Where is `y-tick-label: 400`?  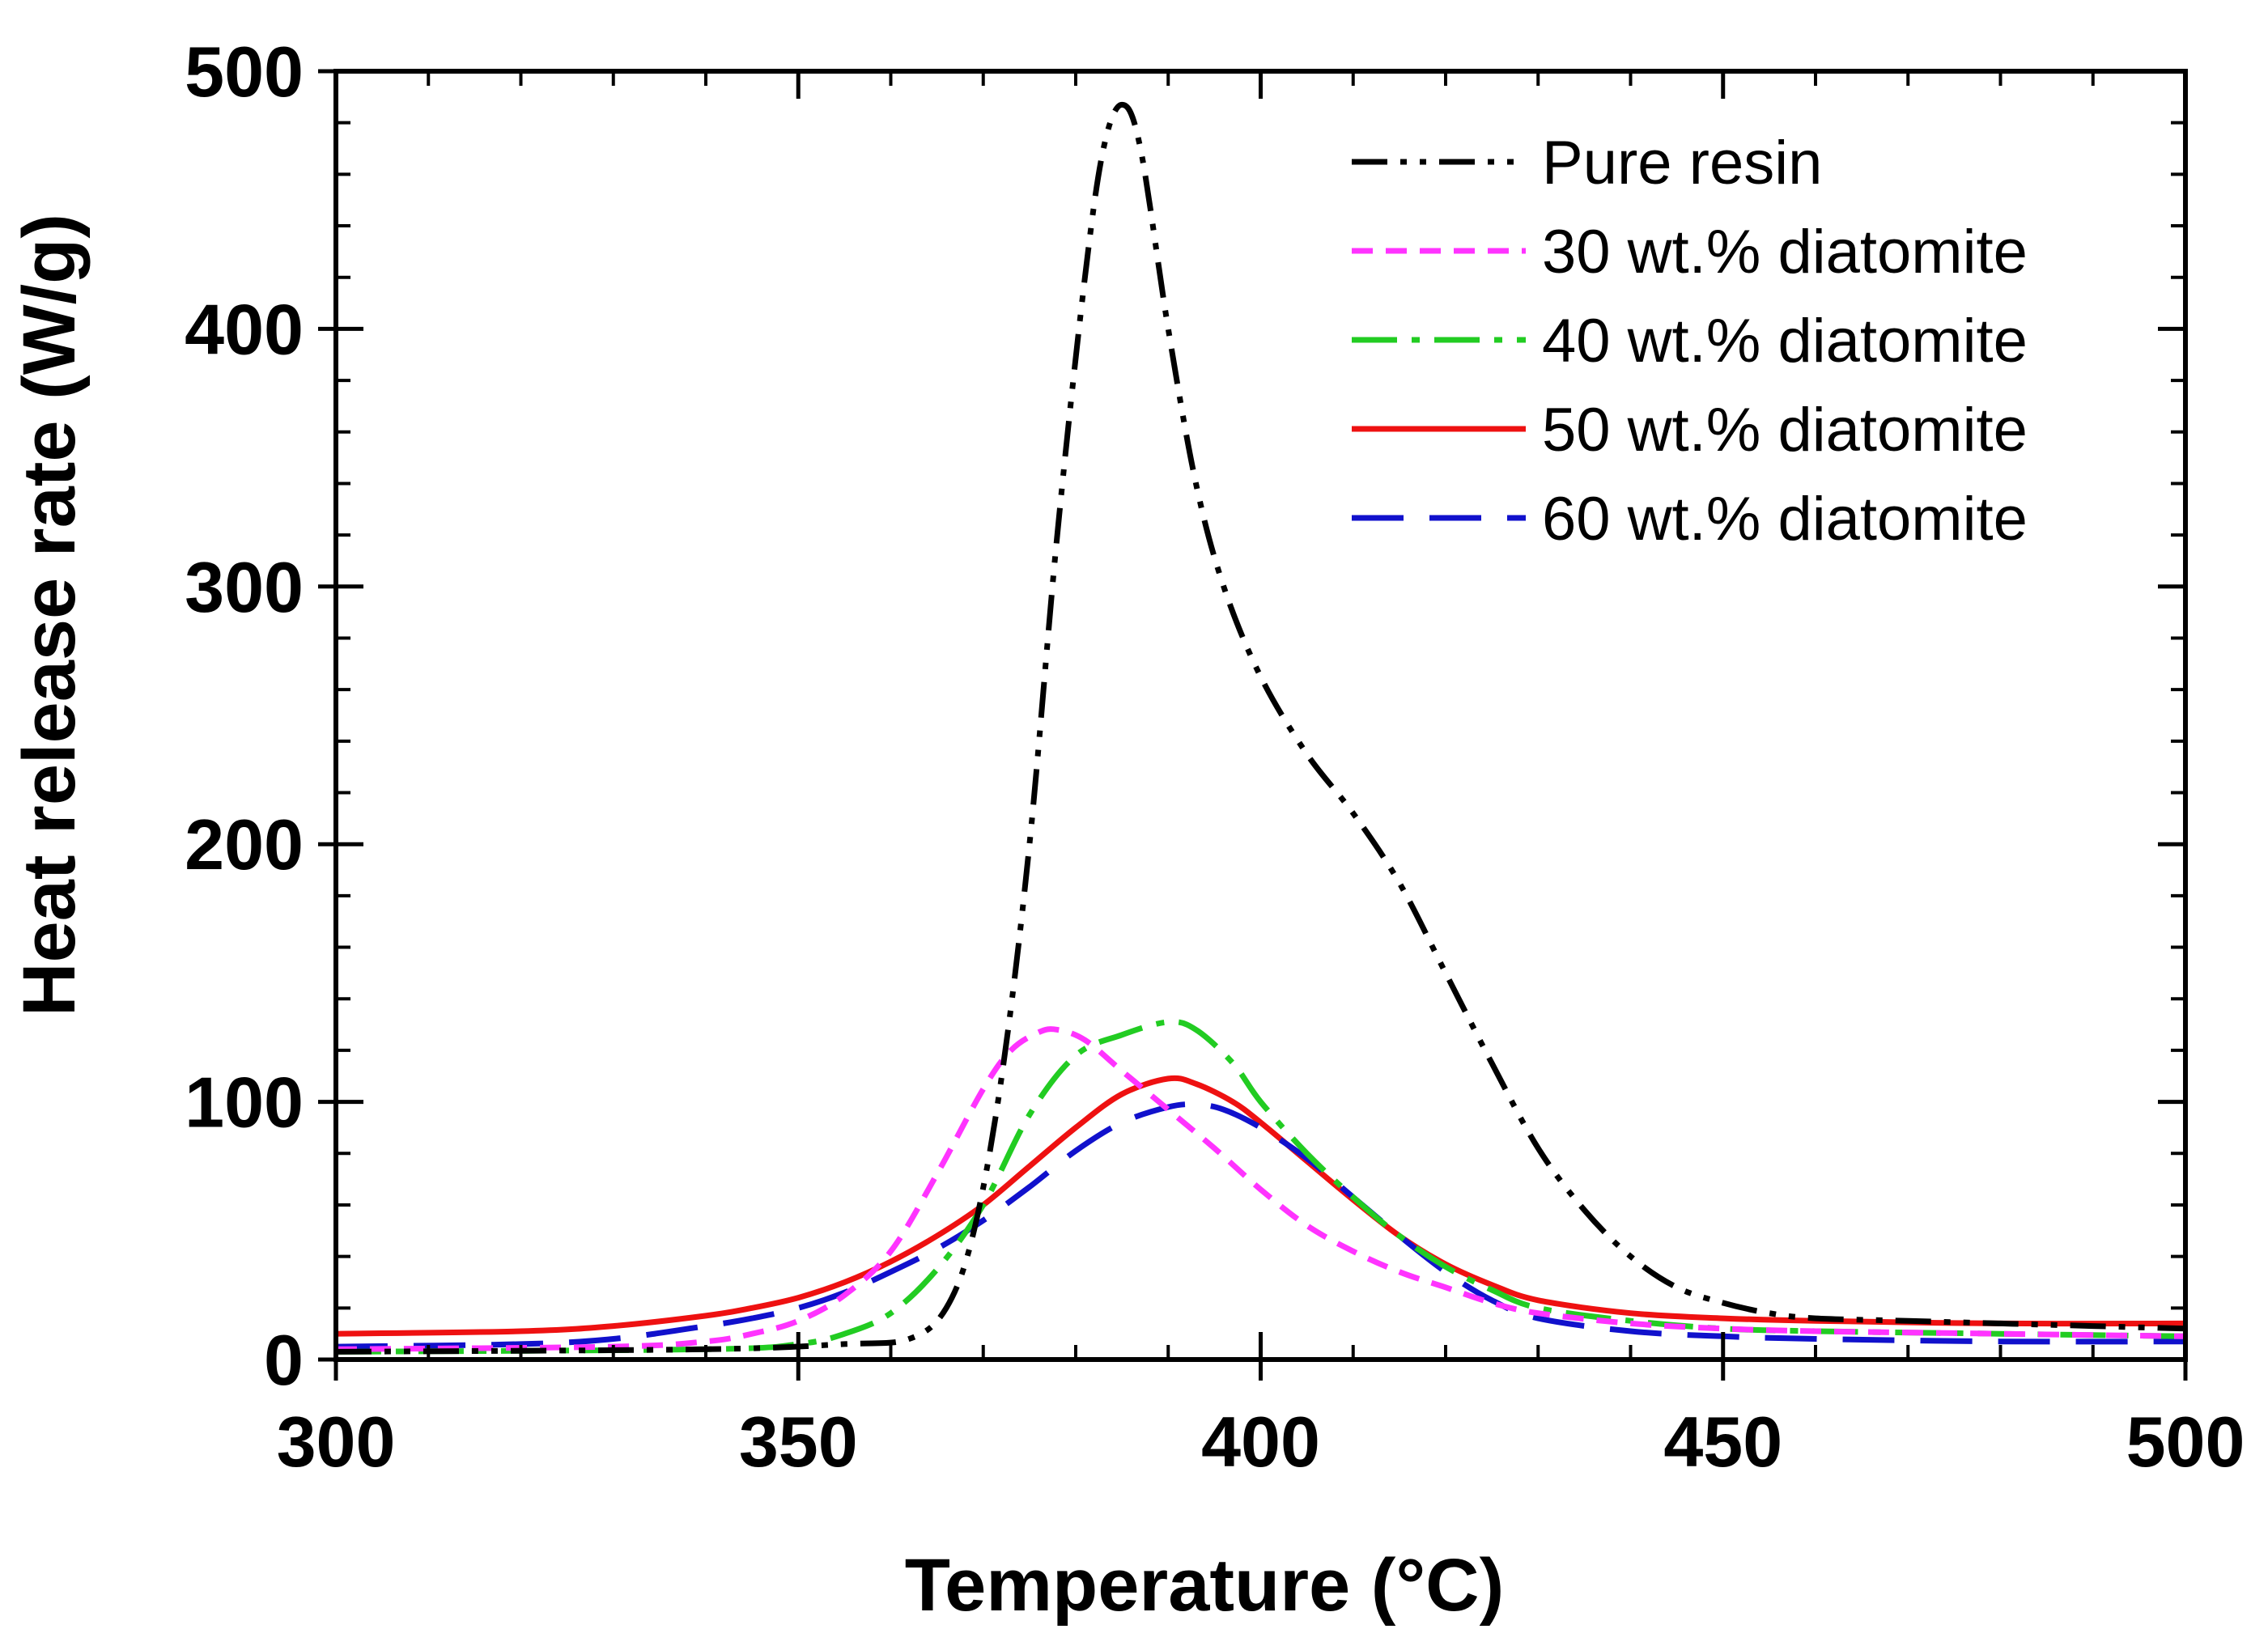 y-tick-label: 400 is located at coordinates (244, 329).